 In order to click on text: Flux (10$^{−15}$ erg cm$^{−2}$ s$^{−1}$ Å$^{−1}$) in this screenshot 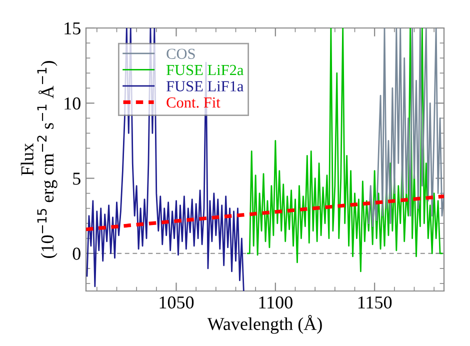, I will do `click(39, 159)`.